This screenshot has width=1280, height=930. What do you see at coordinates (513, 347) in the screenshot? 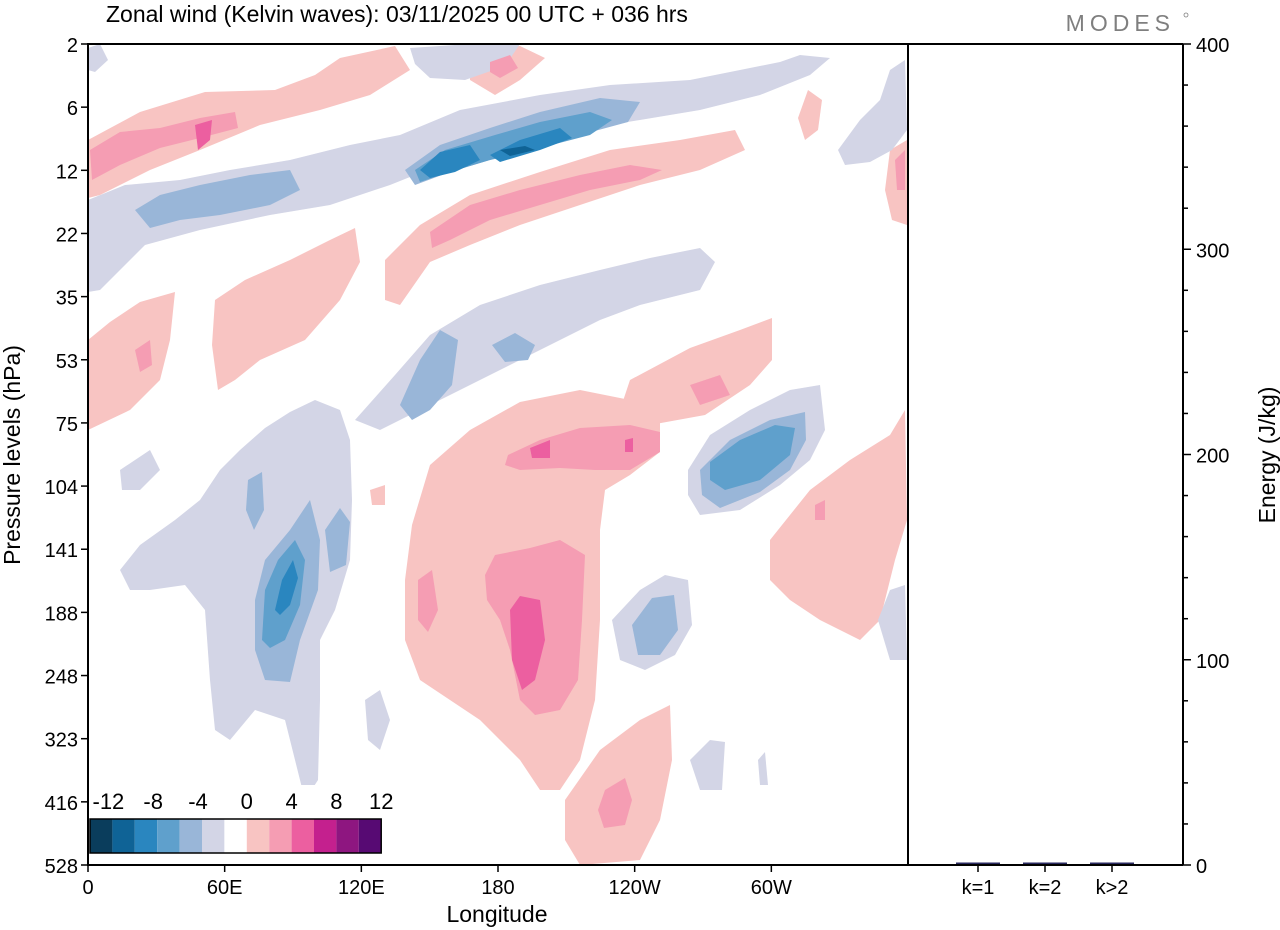
I see `contour-neg-mid-a2` at bounding box center [513, 347].